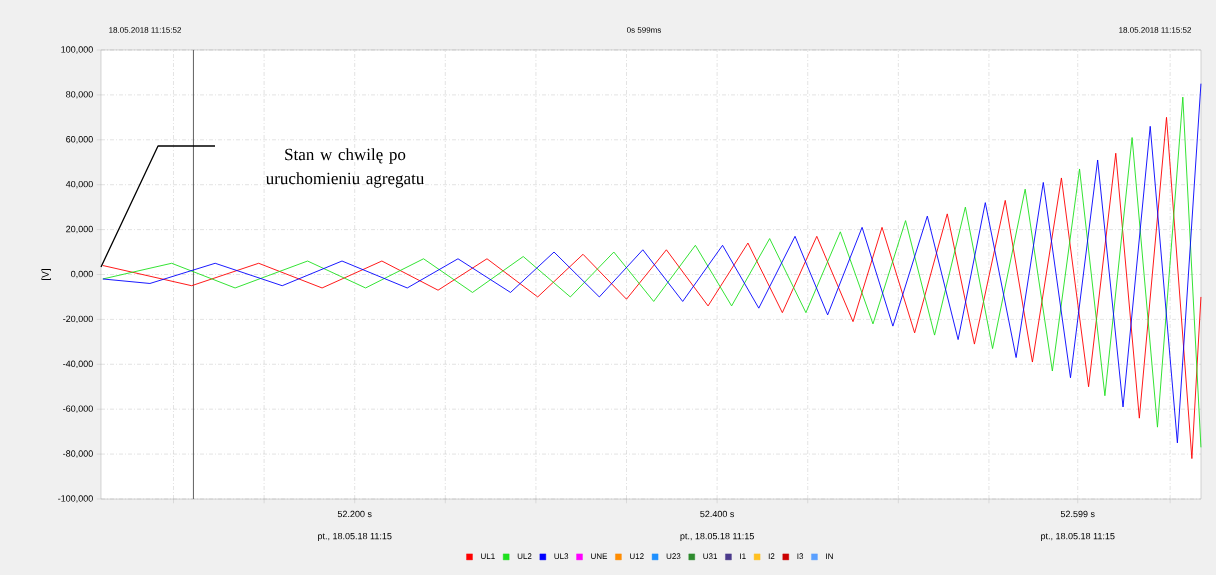 The height and width of the screenshot is (575, 1216). Describe the element at coordinates (488, 556) in the screenshot. I see `legend-label: UL1` at that location.